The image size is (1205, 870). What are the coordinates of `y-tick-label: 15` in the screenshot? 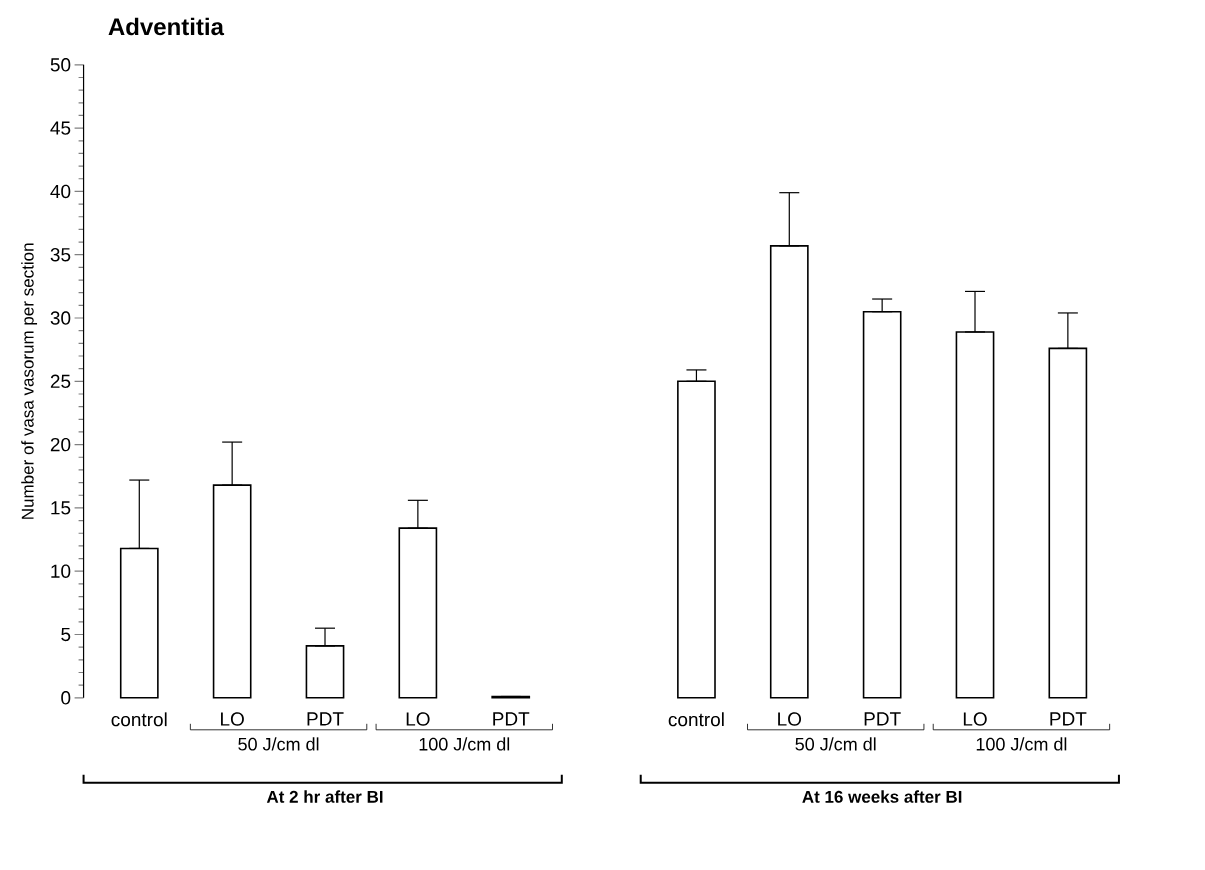 It's located at (61, 508).